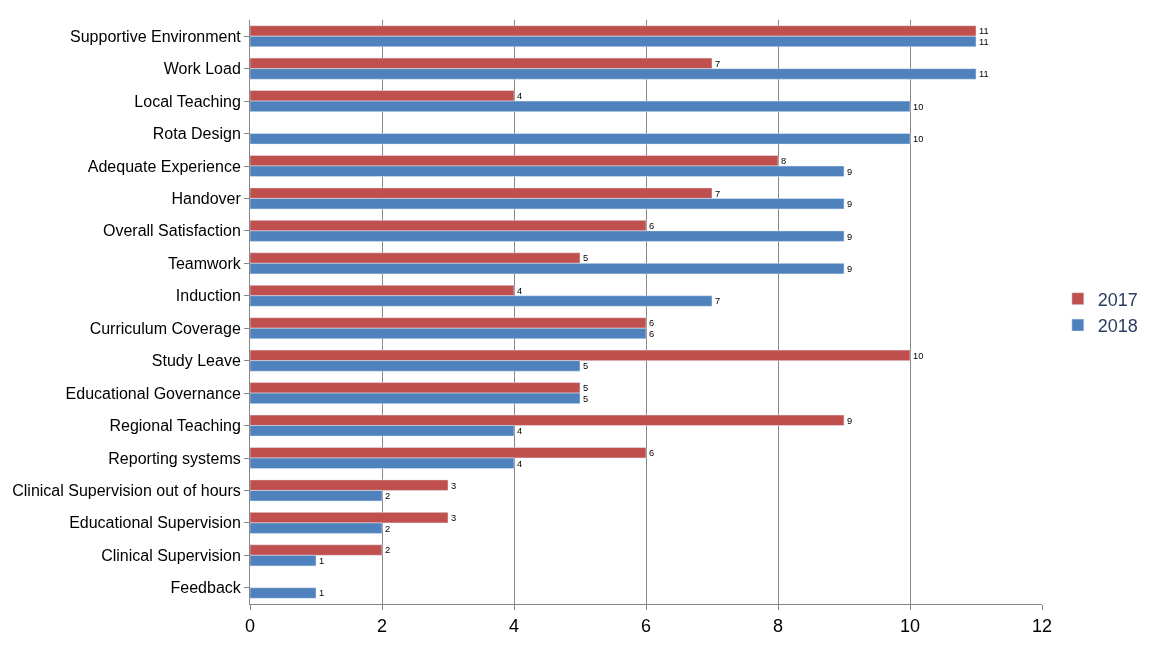  What do you see at coordinates (202, 69) in the screenshot?
I see `y-tick-label: Work Load` at bounding box center [202, 69].